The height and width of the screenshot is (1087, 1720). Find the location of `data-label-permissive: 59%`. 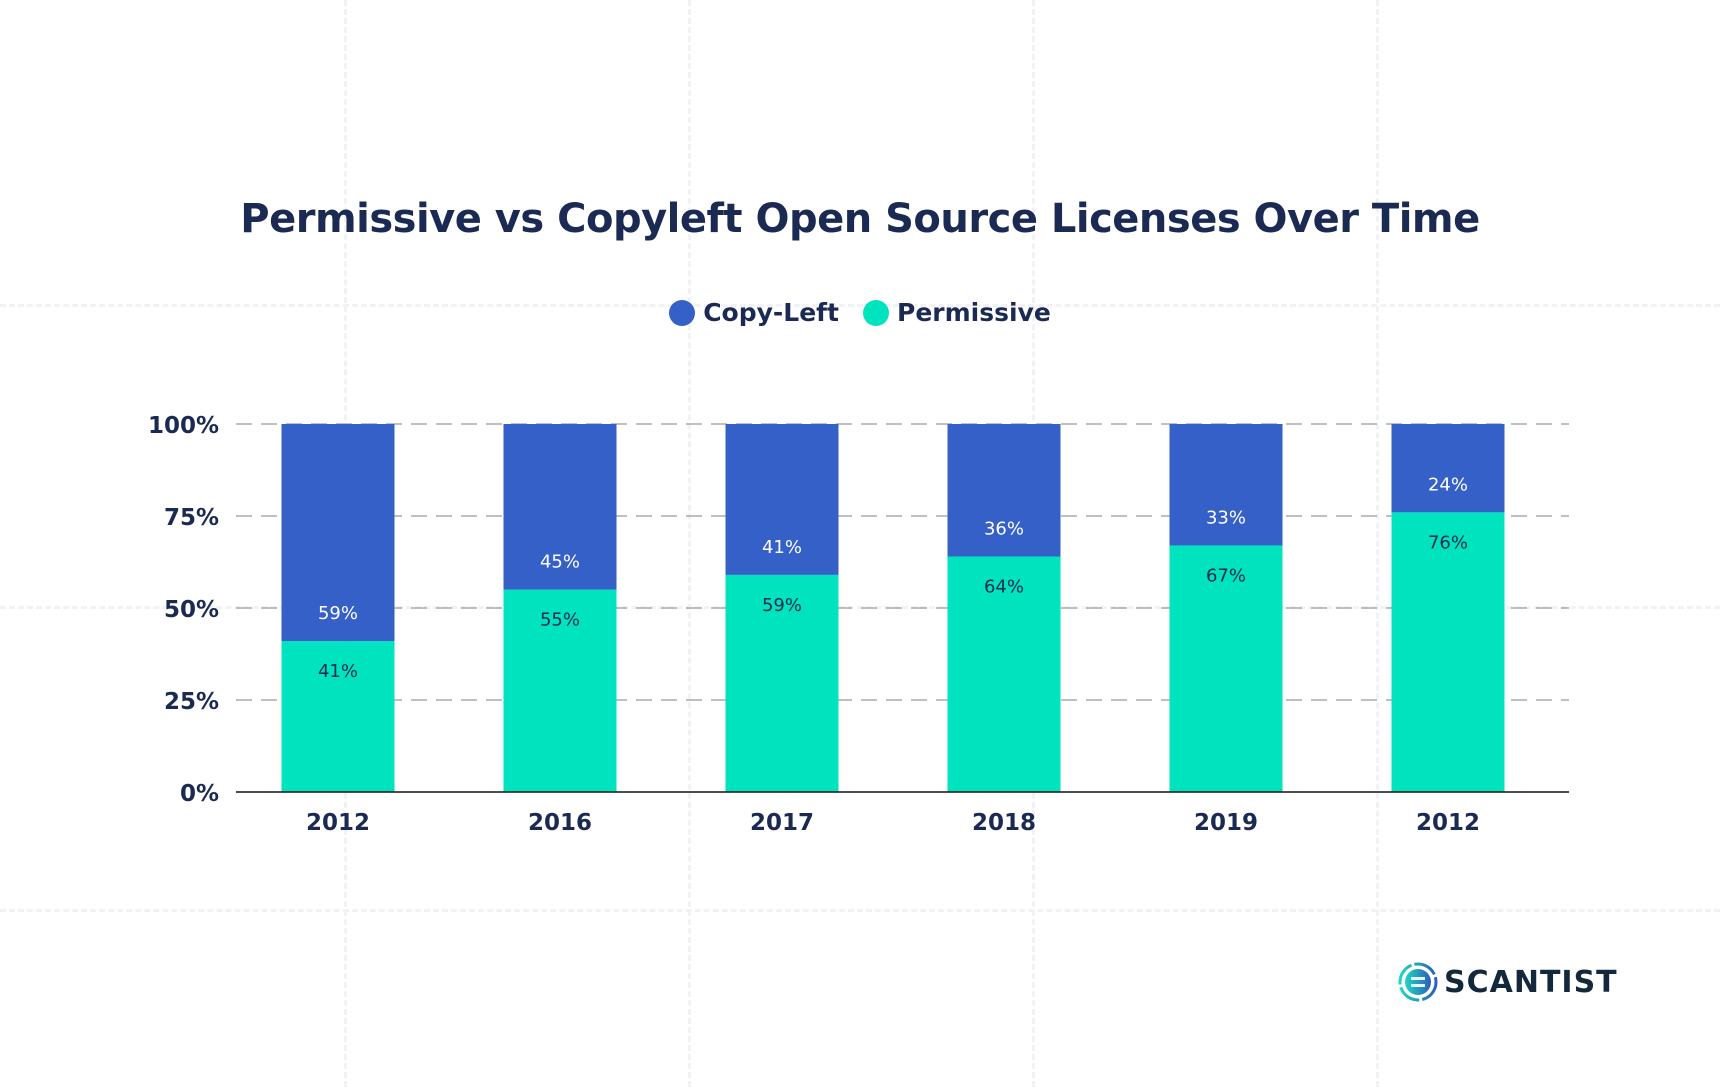

data-label-permissive: 59% is located at coordinates (782, 605).